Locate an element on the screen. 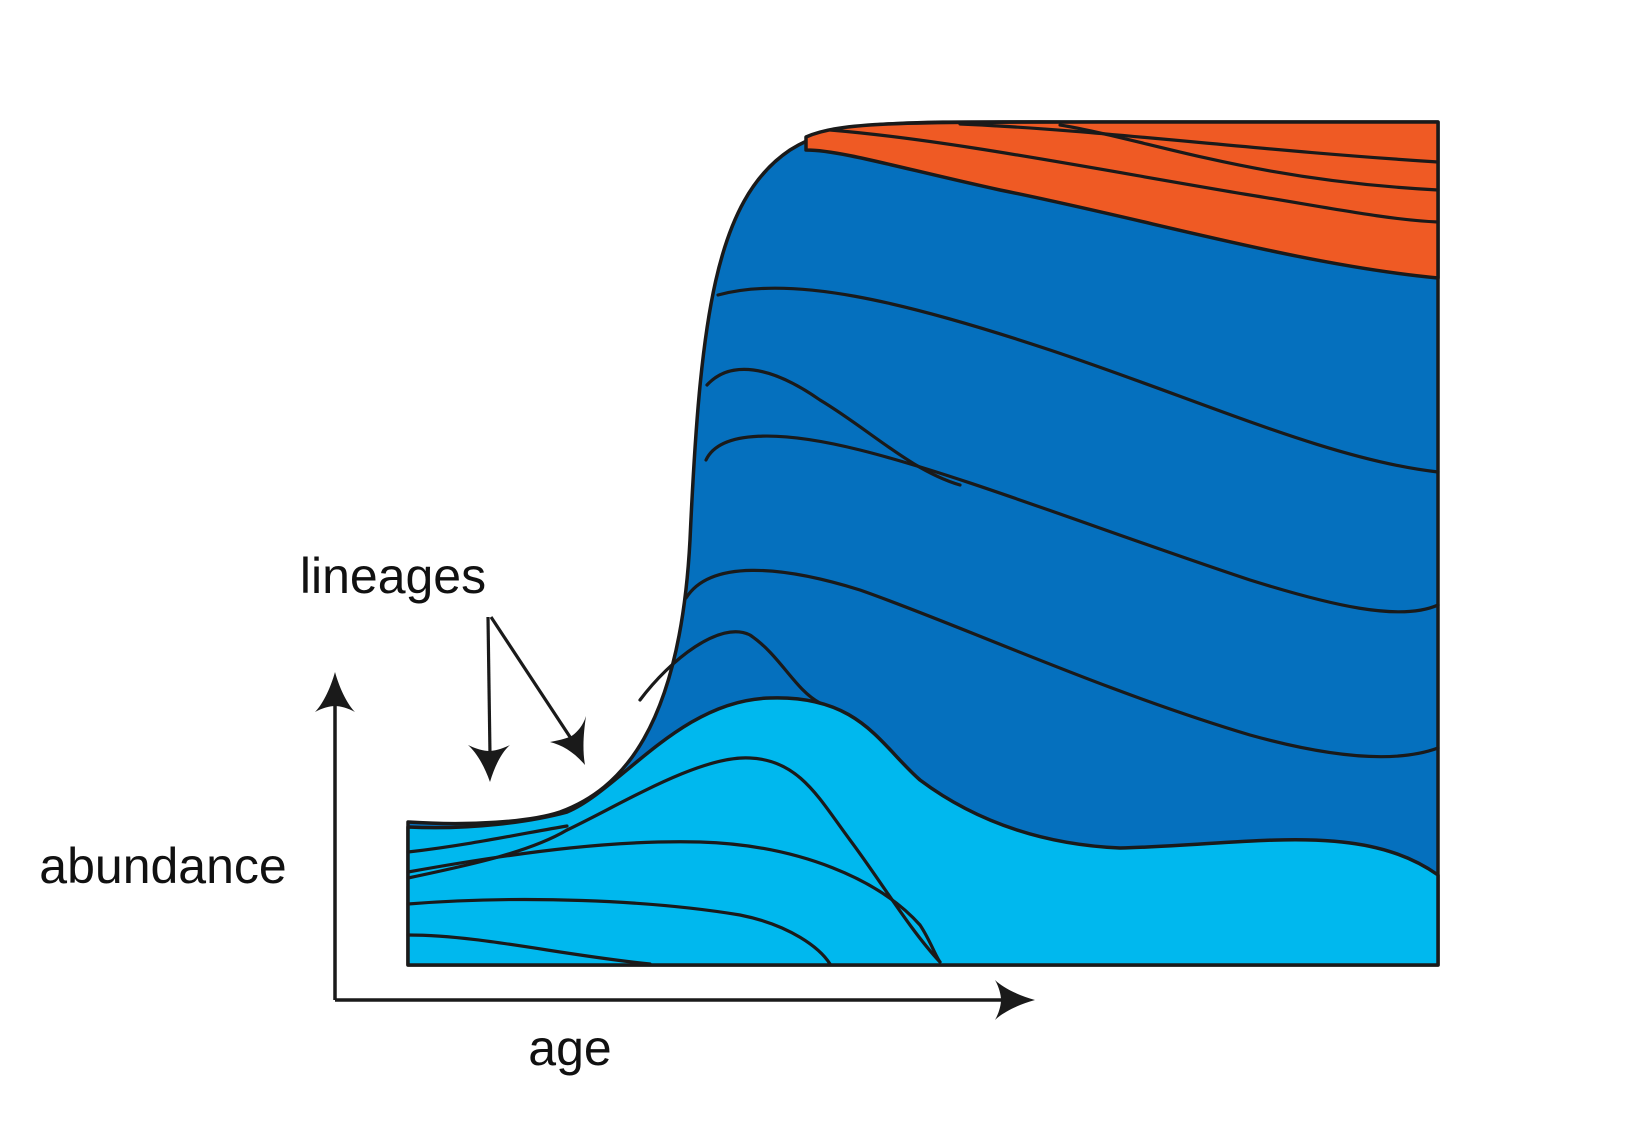 The height and width of the screenshot is (1131, 1646). axes is located at coordinates (675, 846).